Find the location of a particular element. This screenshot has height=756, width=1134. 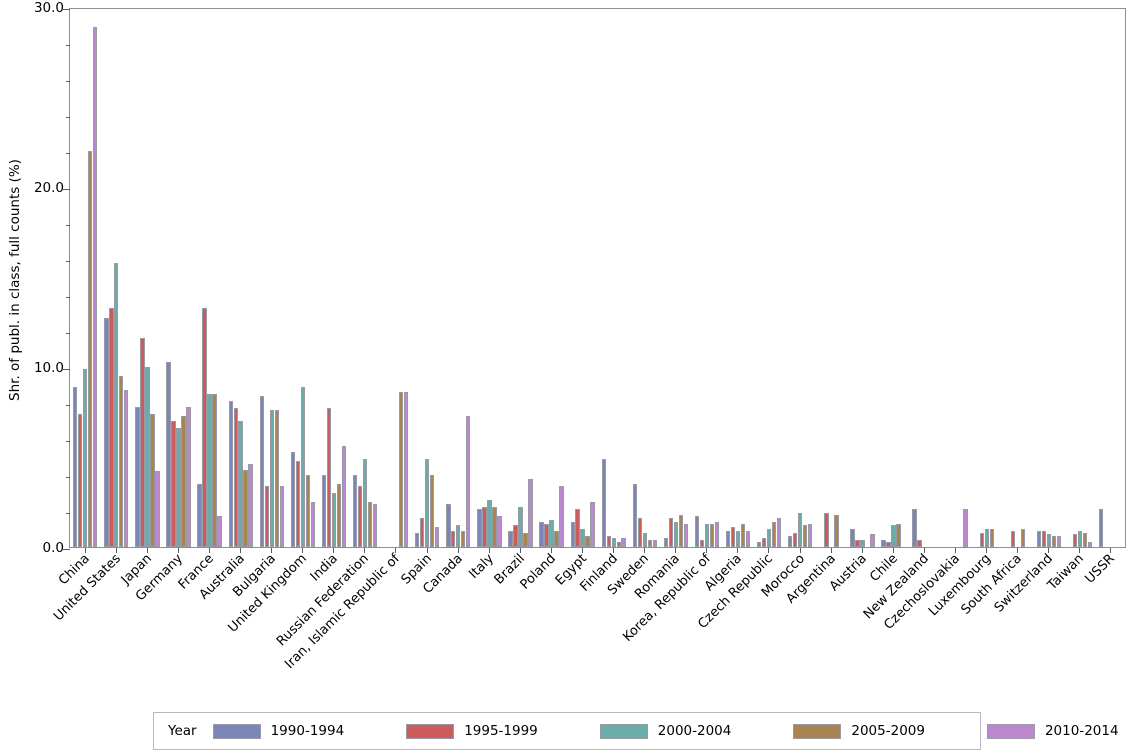

legend-entry: 2010-2014 is located at coordinates (1052, 731).